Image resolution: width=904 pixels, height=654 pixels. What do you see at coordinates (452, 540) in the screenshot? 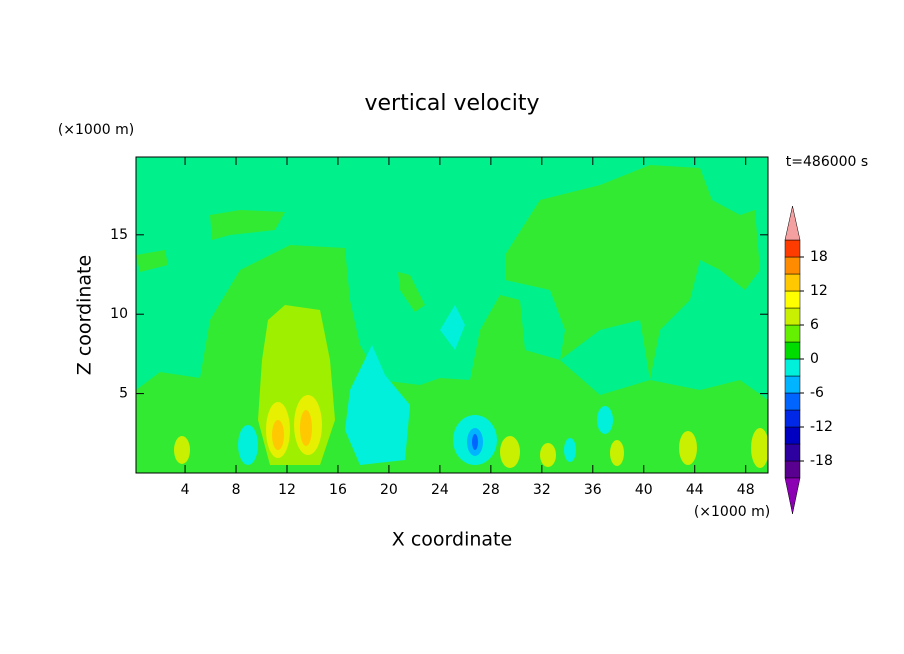
I see `x-axis-label: X coordinate` at bounding box center [452, 540].